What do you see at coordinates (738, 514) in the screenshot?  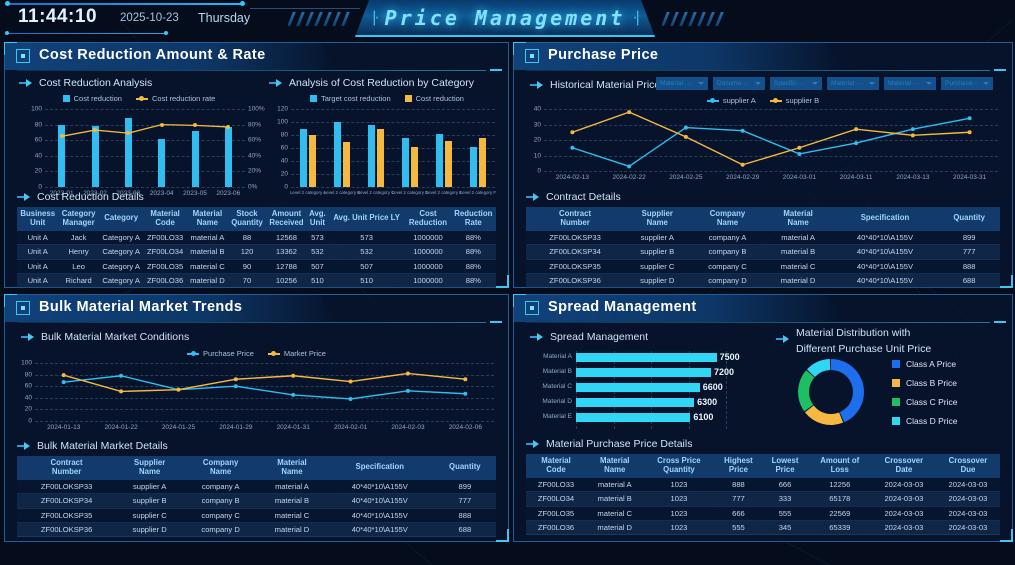 I see `table-cell: 666` at bounding box center [738, 514].